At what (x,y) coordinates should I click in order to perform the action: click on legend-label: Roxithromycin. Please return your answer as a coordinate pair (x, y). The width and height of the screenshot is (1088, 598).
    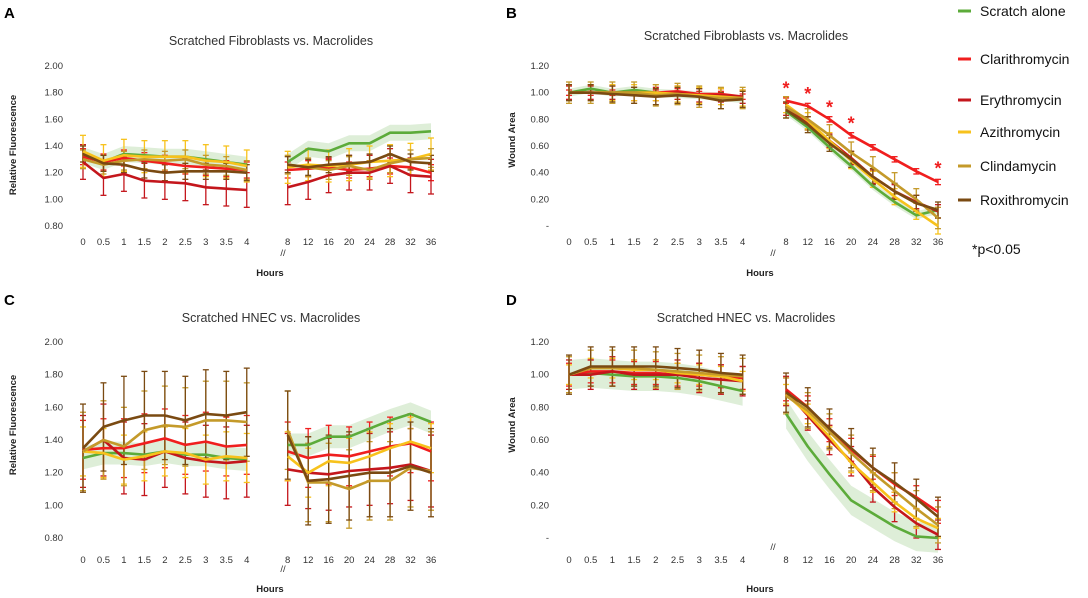
    Looking at the image, I should click on (1024, 200).